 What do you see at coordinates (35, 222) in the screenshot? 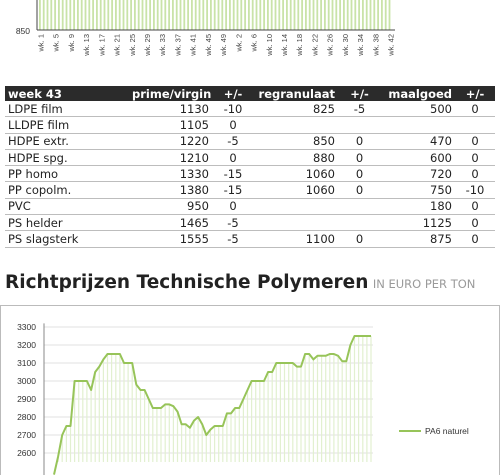
I see `row-label: PS helder` at bounding box center [35, 222].